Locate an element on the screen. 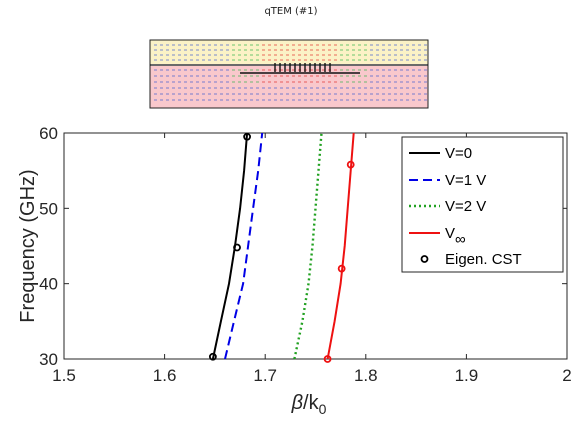 The width and height of the screenshot is (582, 426). legend: V=0 V=1 V V=2 V V∞ Eigen. CST is located at coordinates (482, 204).